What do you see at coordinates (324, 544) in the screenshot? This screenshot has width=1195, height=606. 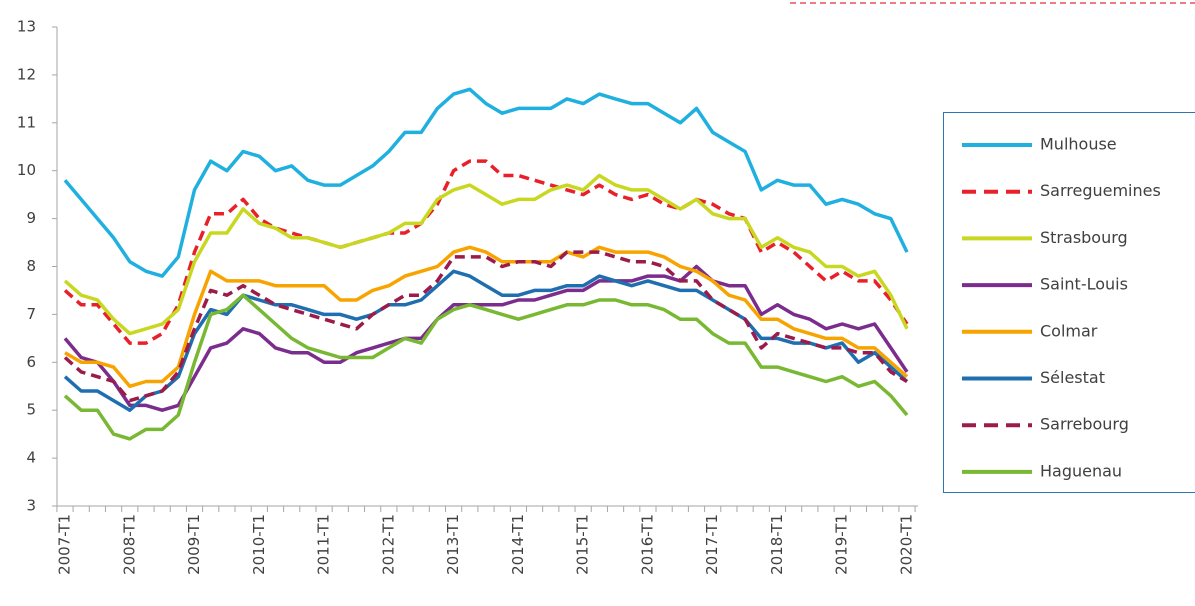 I see `x-tick-label: 2011-T1` at bounding box center [324, 544].